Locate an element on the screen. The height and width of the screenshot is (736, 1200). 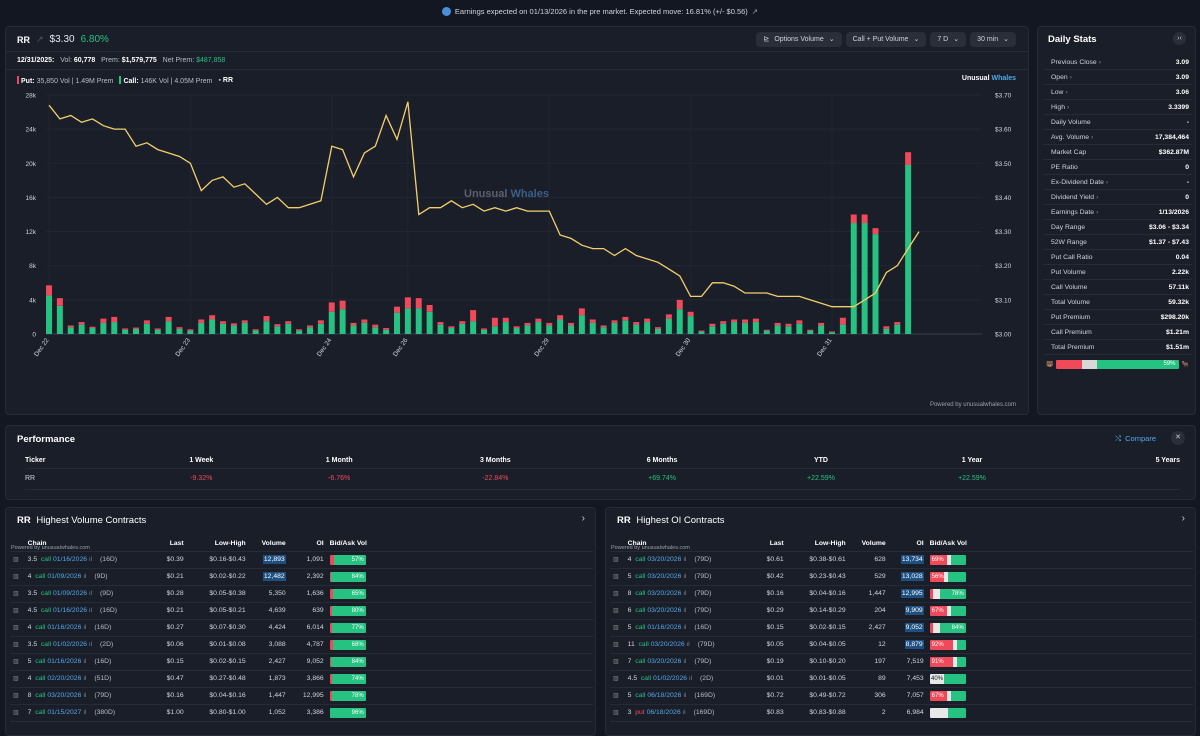
header-volume: Volume is located at coordinates (868, 544).